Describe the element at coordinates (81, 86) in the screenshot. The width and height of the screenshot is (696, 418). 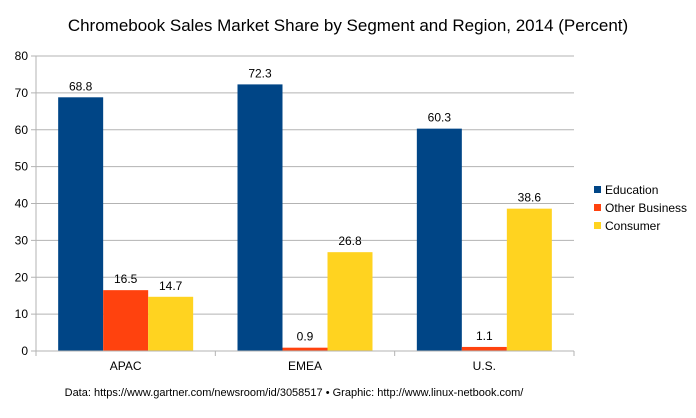
I see `data-label: 68.8` at that location.